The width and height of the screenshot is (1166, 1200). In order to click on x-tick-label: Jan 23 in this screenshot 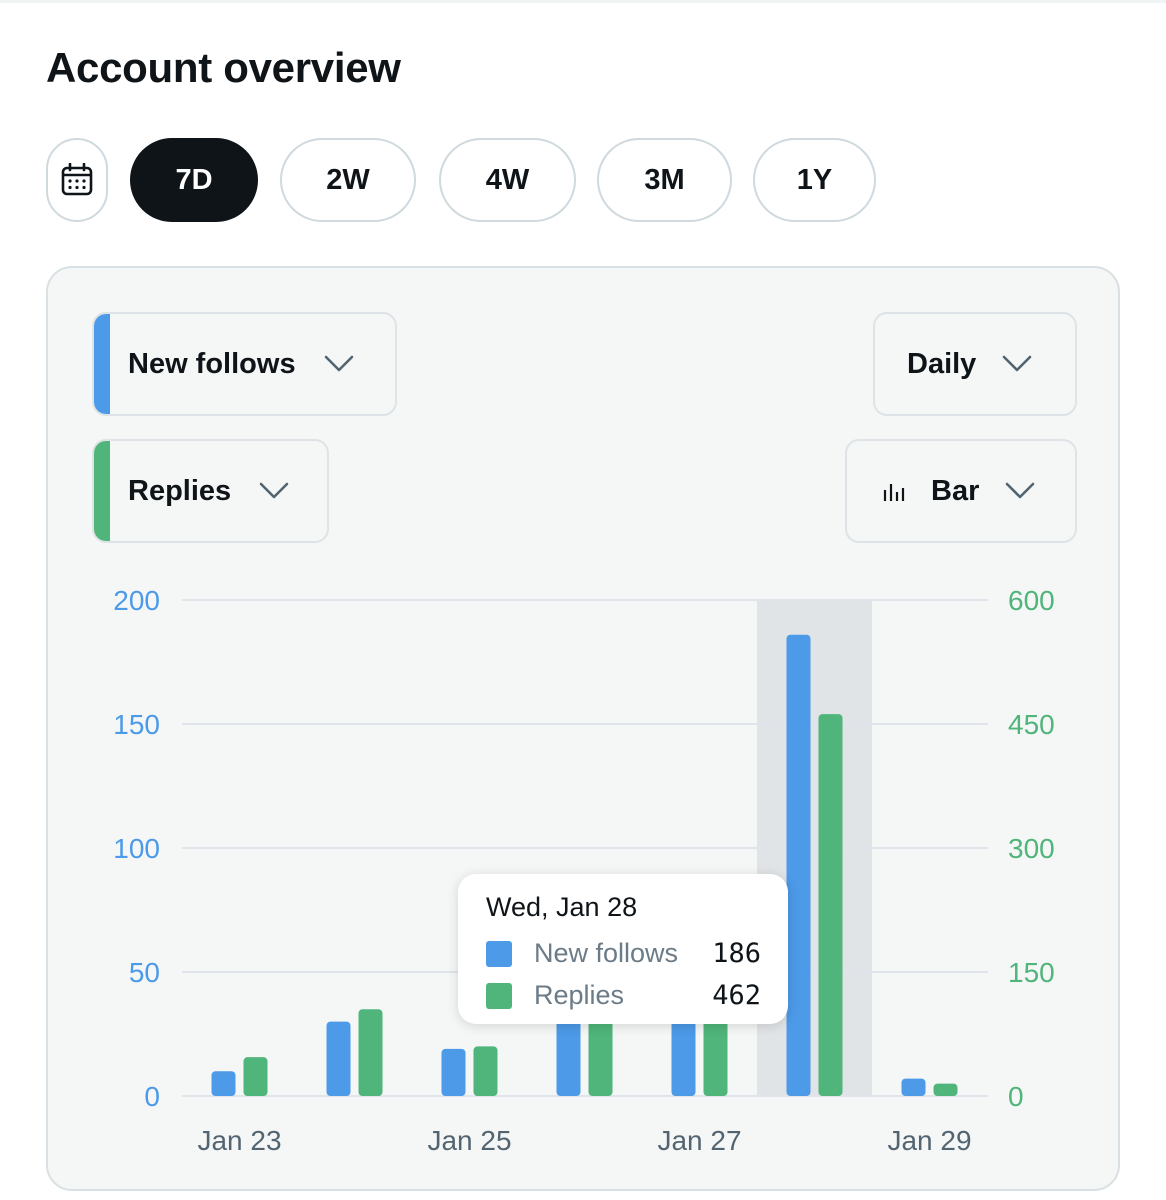, I will do `click(239, 1140)`.